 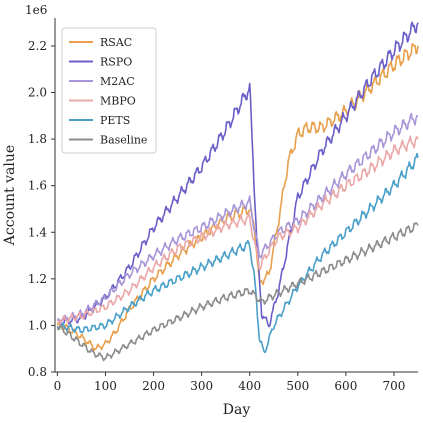 I want to click on legend-label: RSAC, so click(x=116, y=42).